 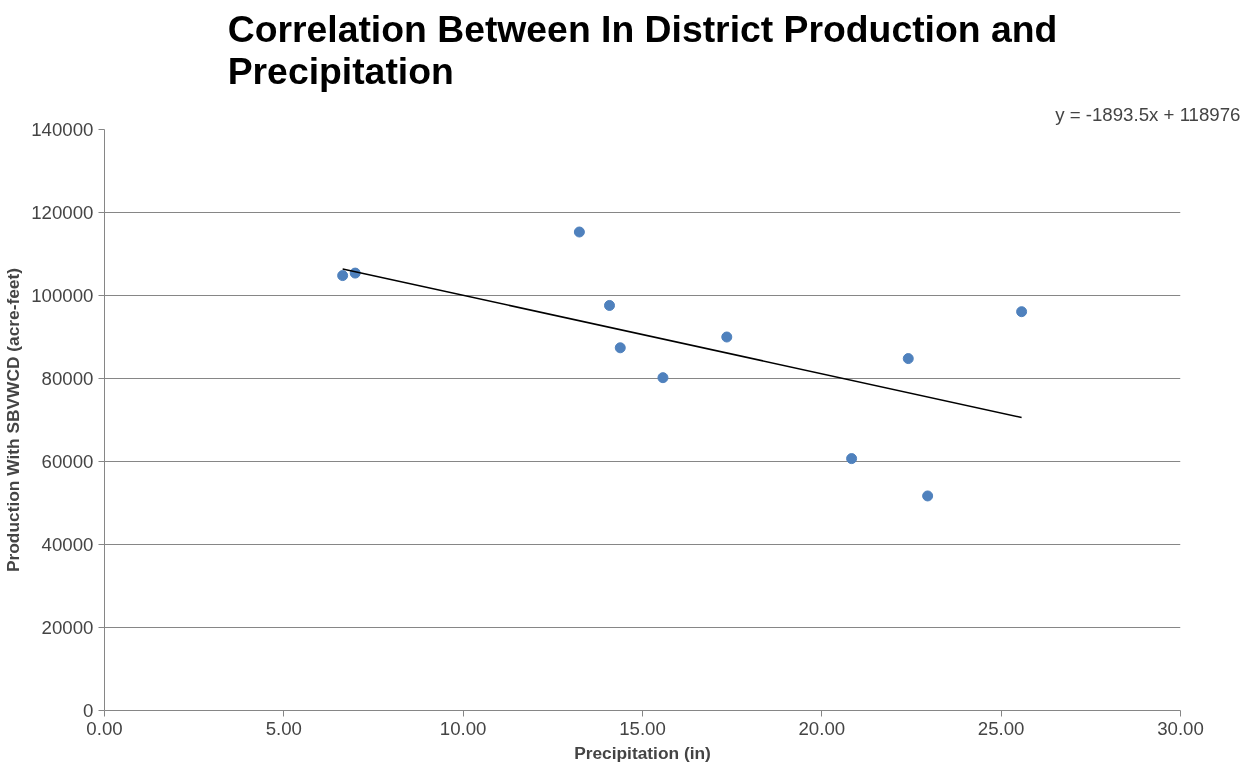 I want to click on y-tick-label: 60000, so click(x=67, y=461).